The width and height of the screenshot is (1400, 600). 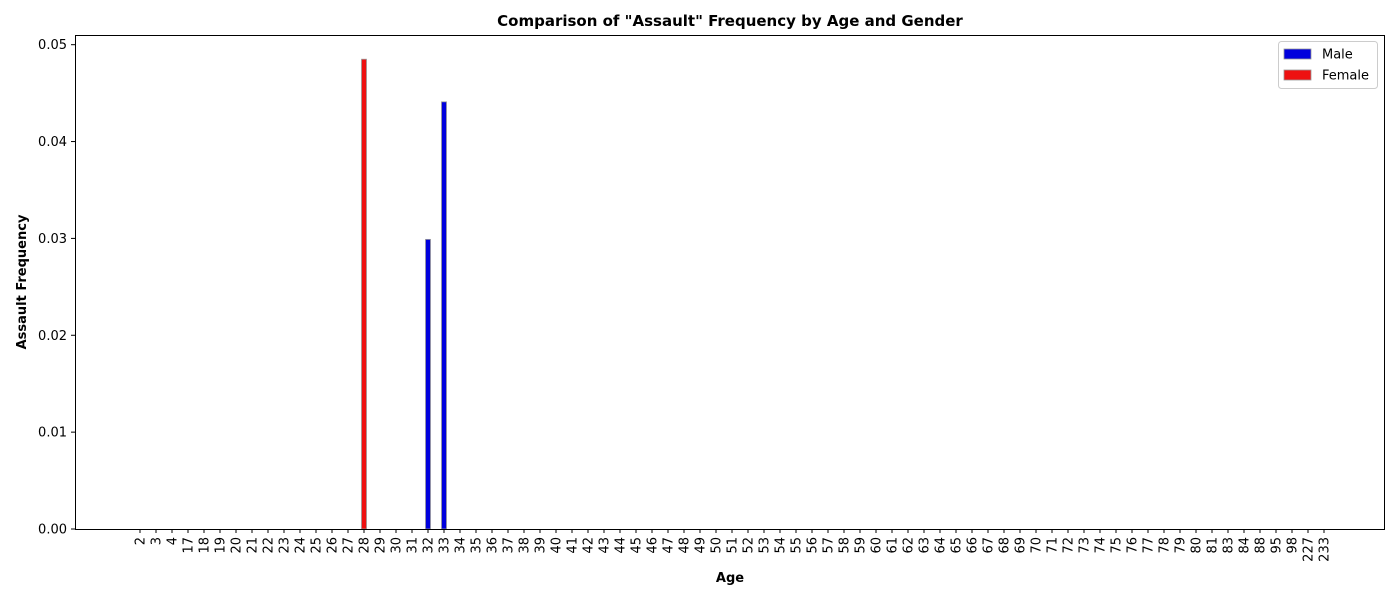 What do you see at coordinates (269, 545) in the screenshot?
I see `x-tick-label: 22` at bounding box center [269, 545].